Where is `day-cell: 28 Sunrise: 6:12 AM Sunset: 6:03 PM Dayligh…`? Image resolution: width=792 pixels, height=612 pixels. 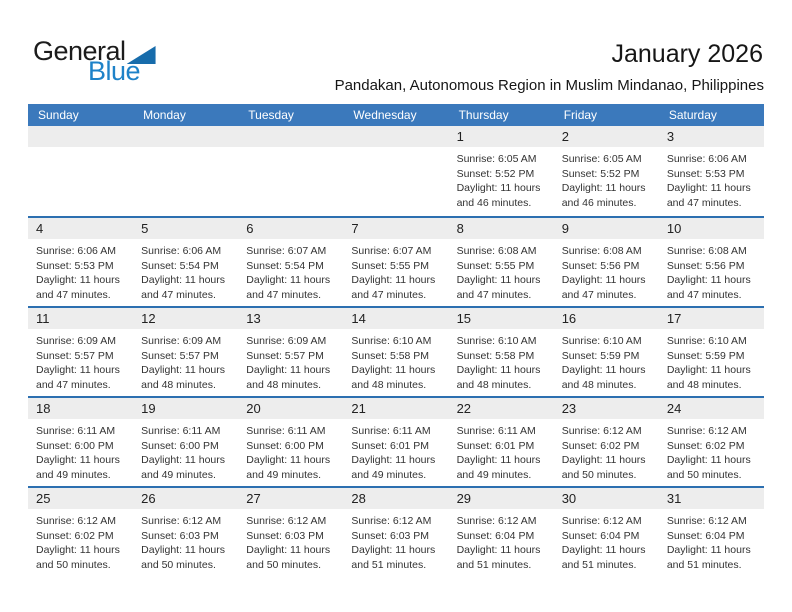
day-cell: 28 Sunrise: 6:12 AM Sunset: 6:03 PM Dayligh… is located at coordinates (396, 532).